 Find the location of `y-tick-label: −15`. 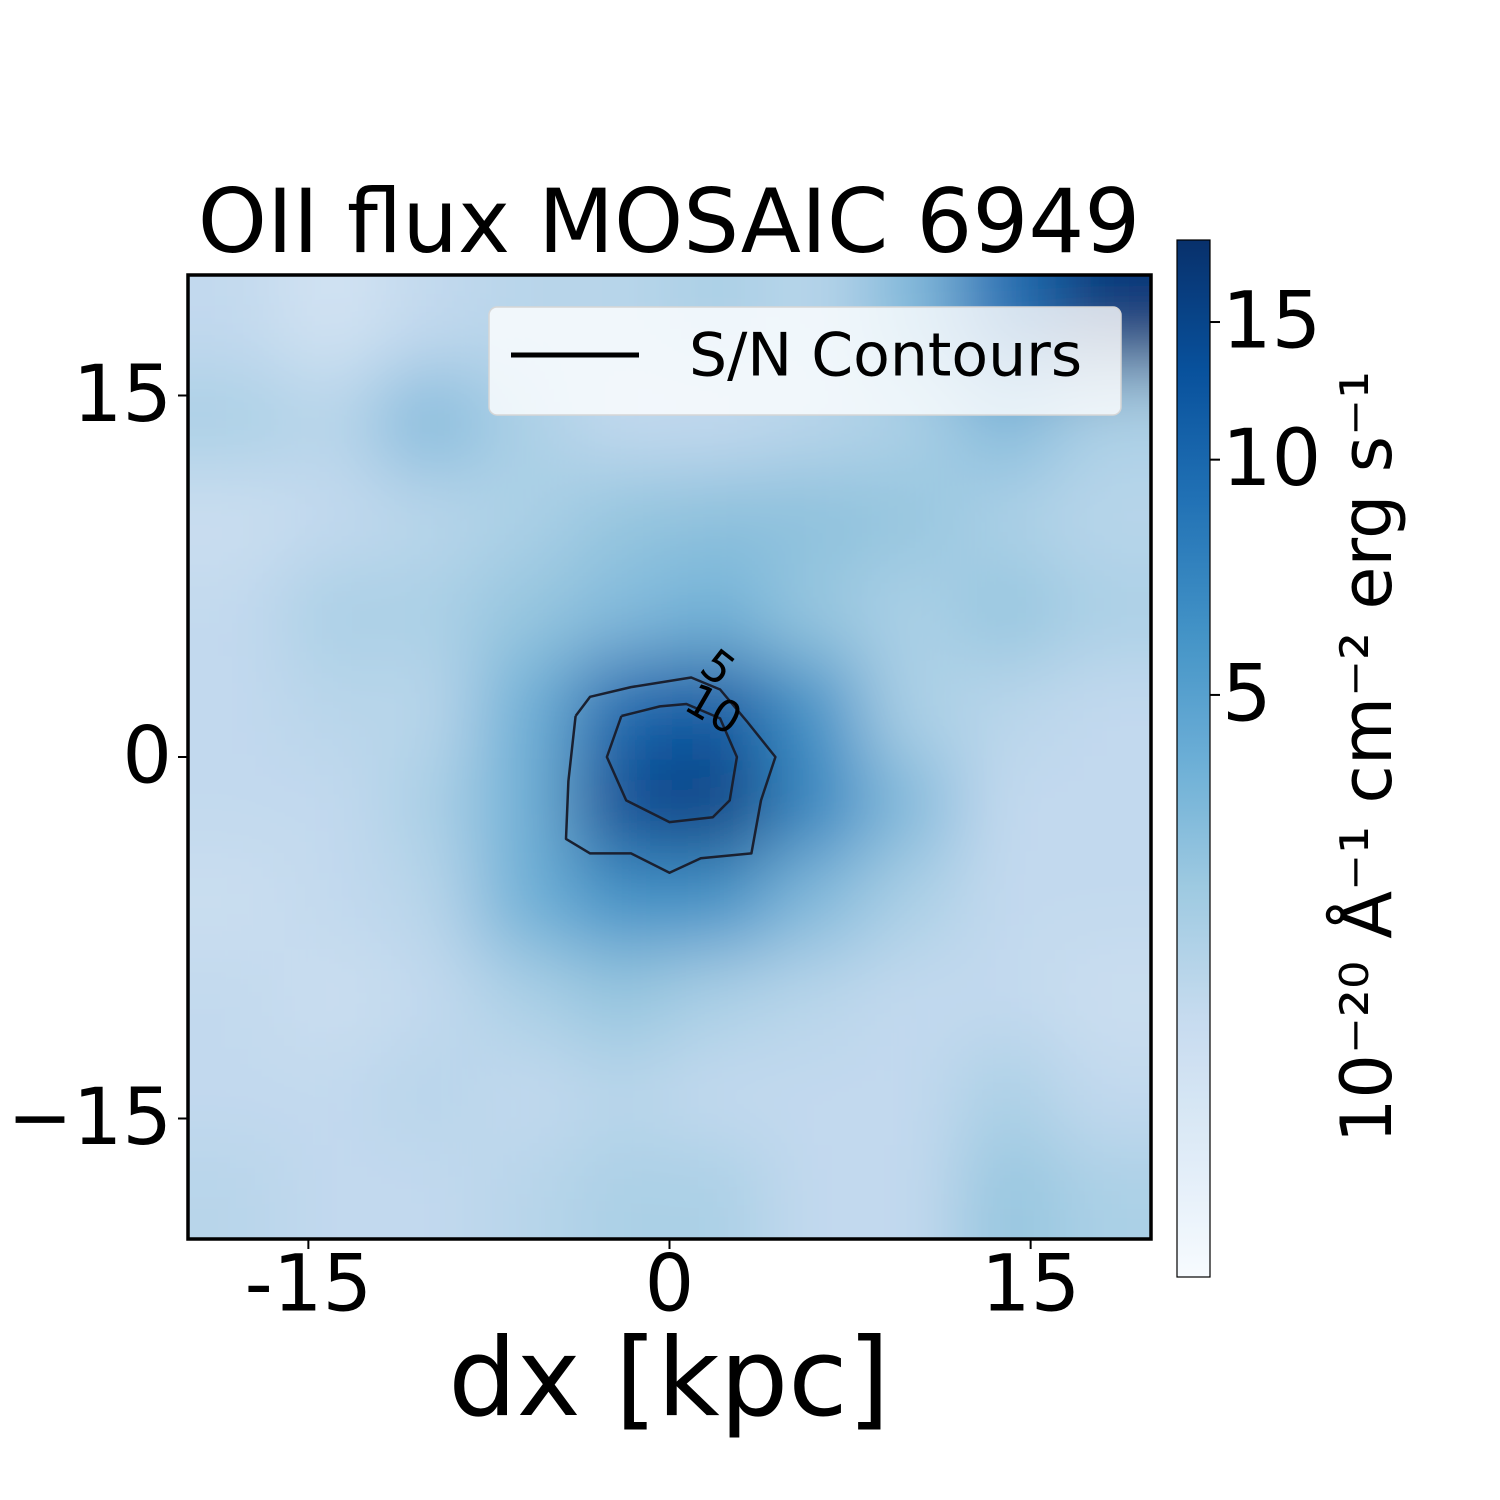

y-tick-label: −15 is located at coordinates (89, 1118).